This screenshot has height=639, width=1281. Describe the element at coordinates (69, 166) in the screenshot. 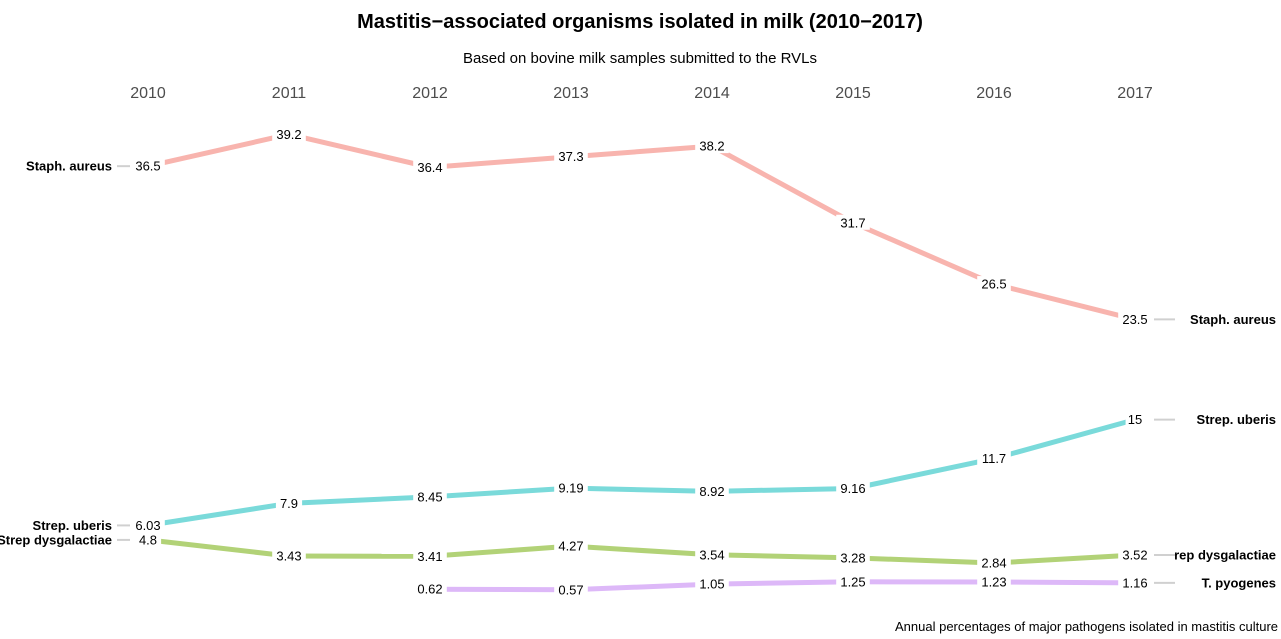

I see `left-series-label: Staph. aureus` at that location.